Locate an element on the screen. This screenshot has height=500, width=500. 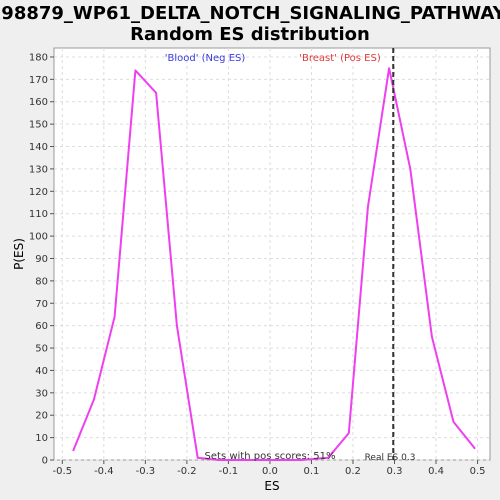
y-tick-label: 50 is located at coordinates (41, 349).